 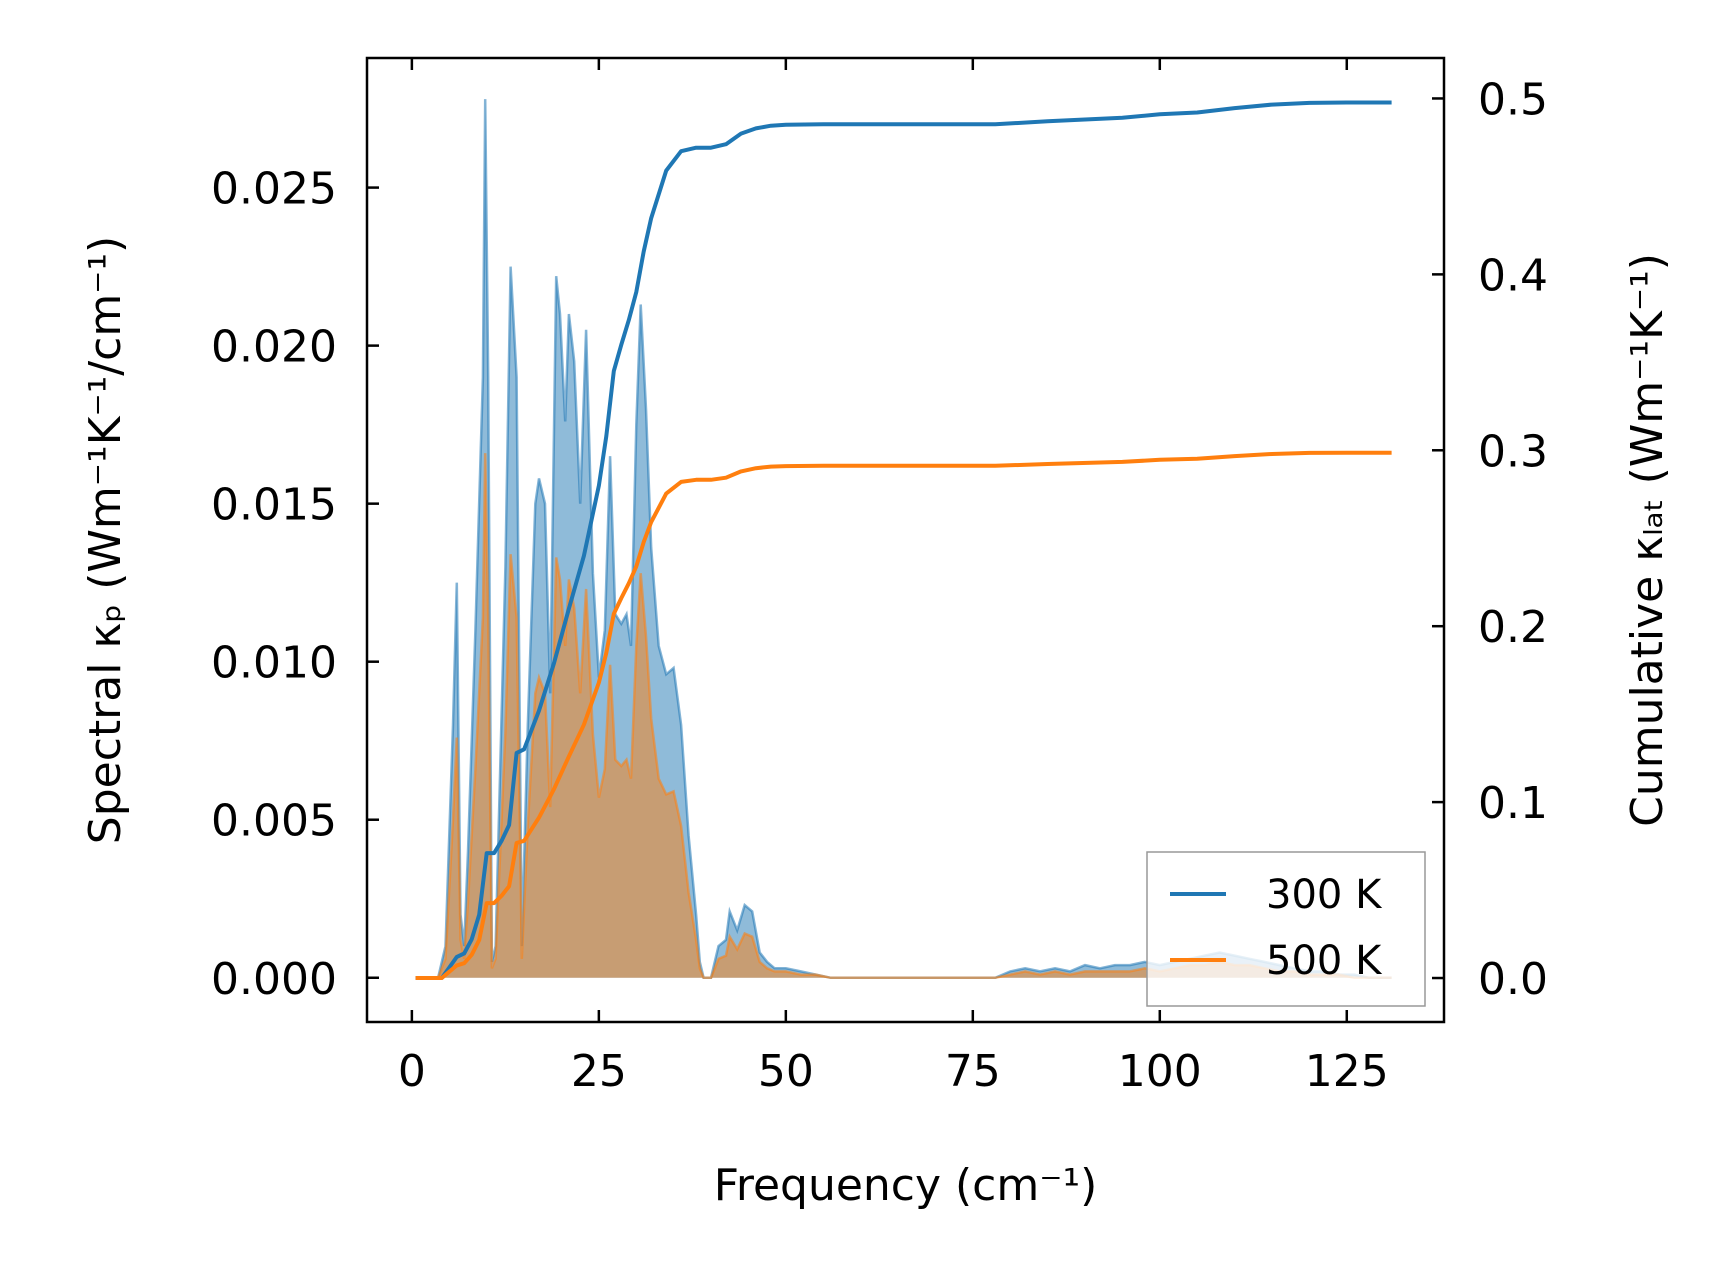 I want to click on x-tick-label: 0, so click(x=412, y=1071).